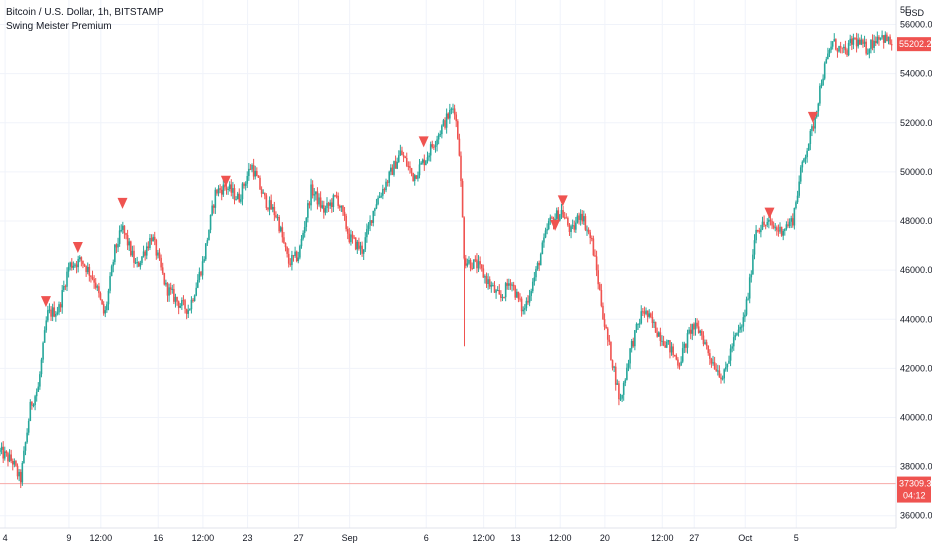  Describe the element at coordinates (158, 538) in the screenshot. I see `time-tick-label: 16` at that location.